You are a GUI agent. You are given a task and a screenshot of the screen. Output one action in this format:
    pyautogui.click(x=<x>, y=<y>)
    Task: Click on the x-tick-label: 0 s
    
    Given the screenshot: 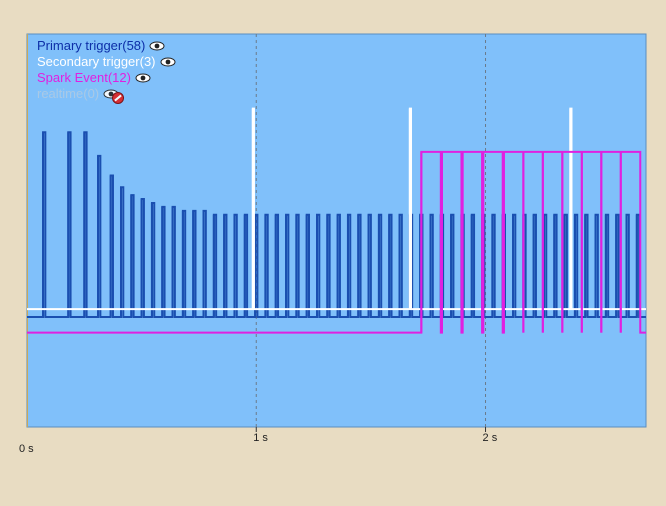 What is the action you would take?
    pyautogui.click(x=26, y=449)
    